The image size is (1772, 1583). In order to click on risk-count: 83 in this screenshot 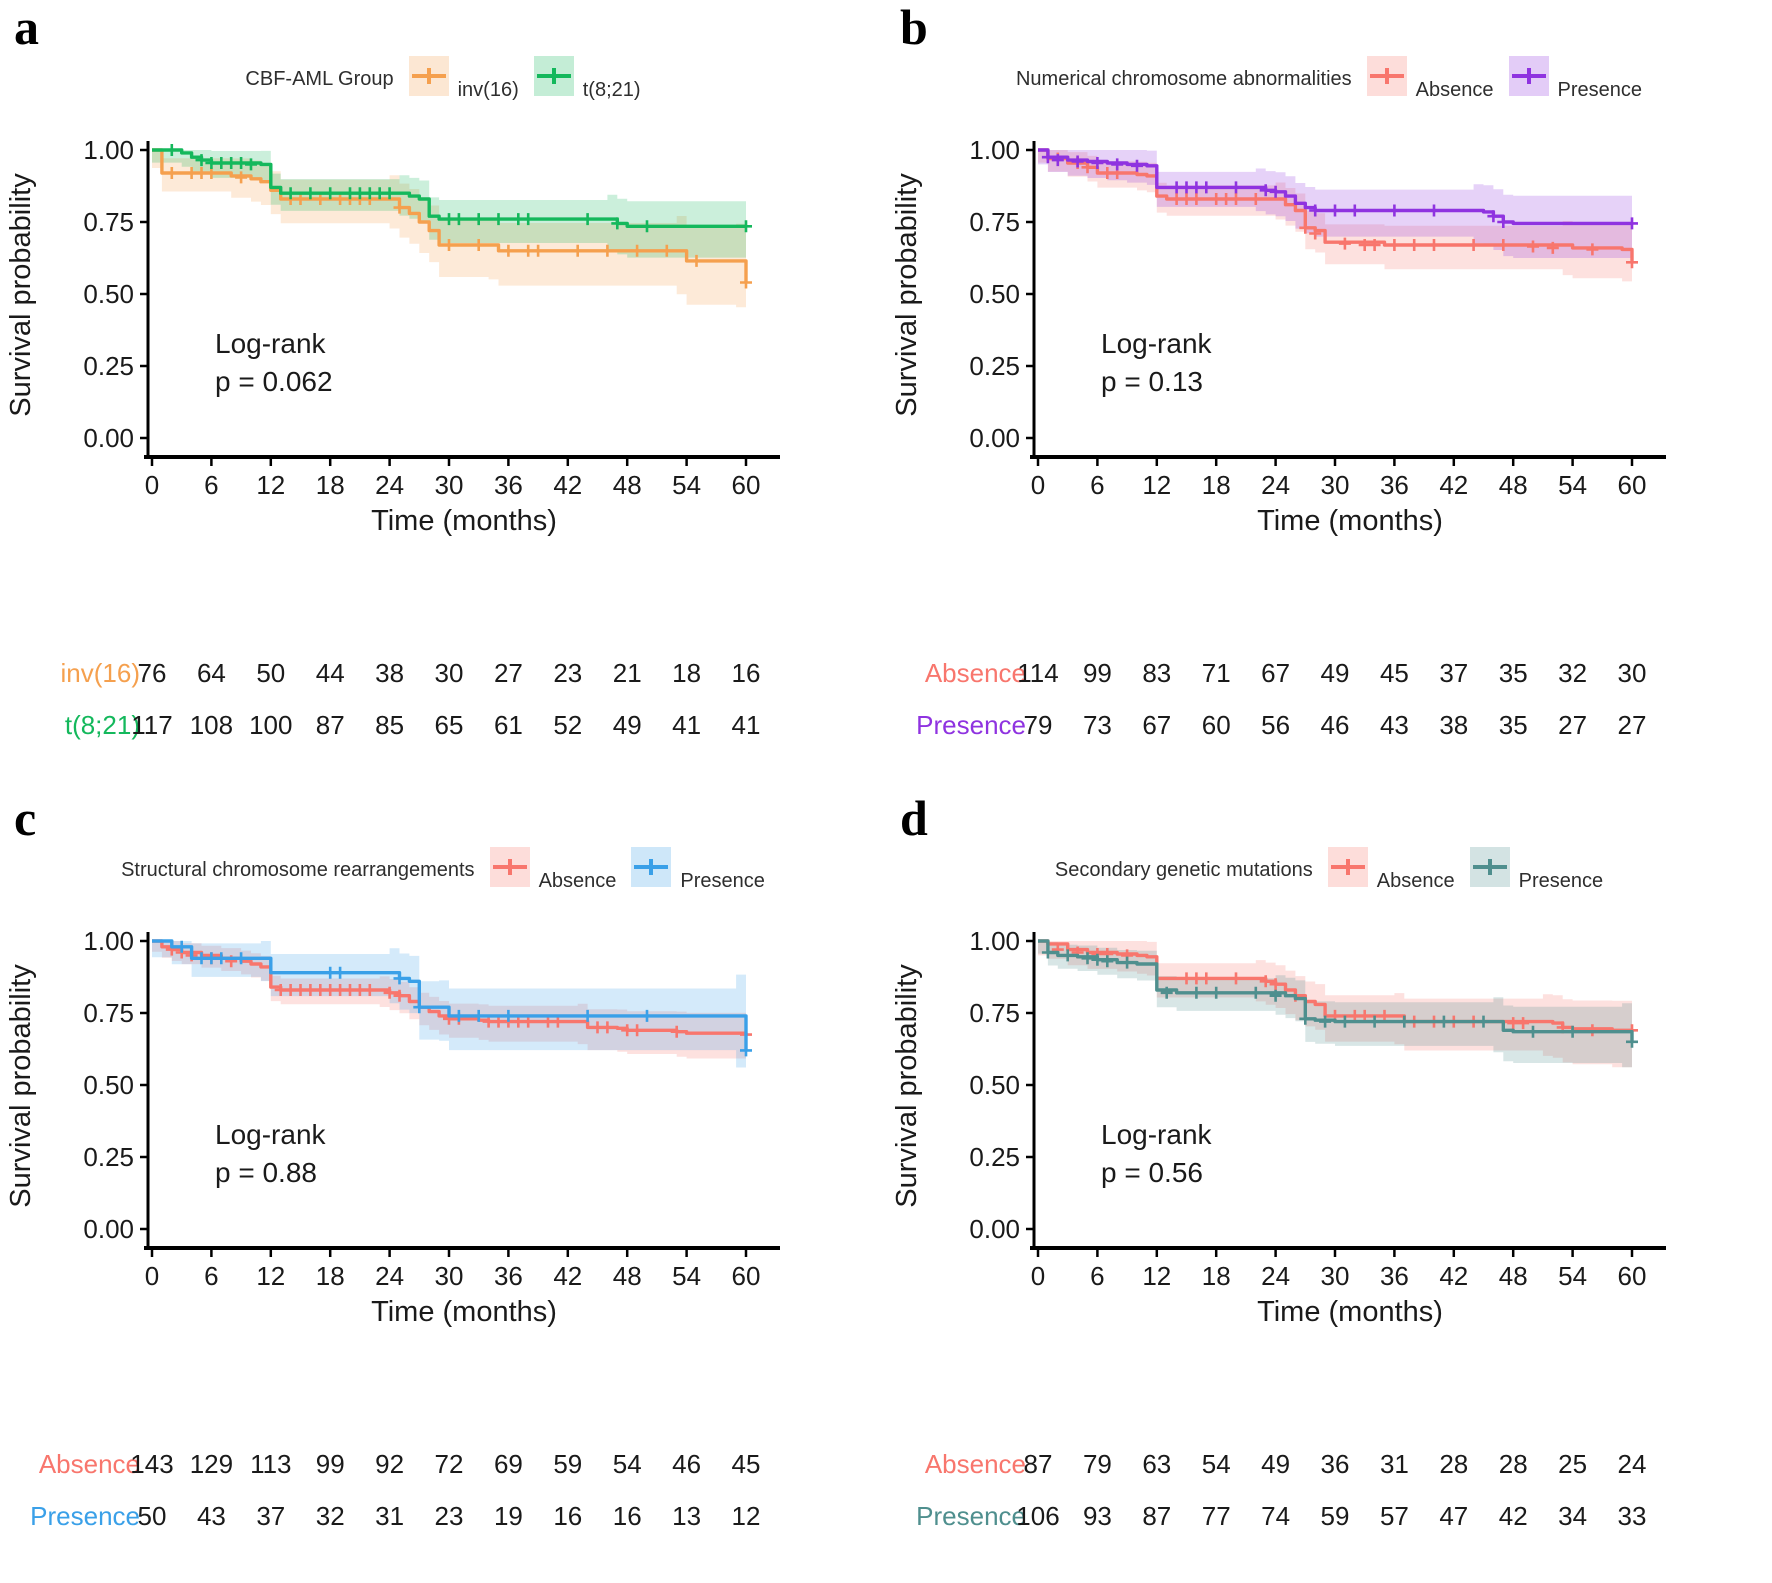, I will do `click(1156, 673)`.